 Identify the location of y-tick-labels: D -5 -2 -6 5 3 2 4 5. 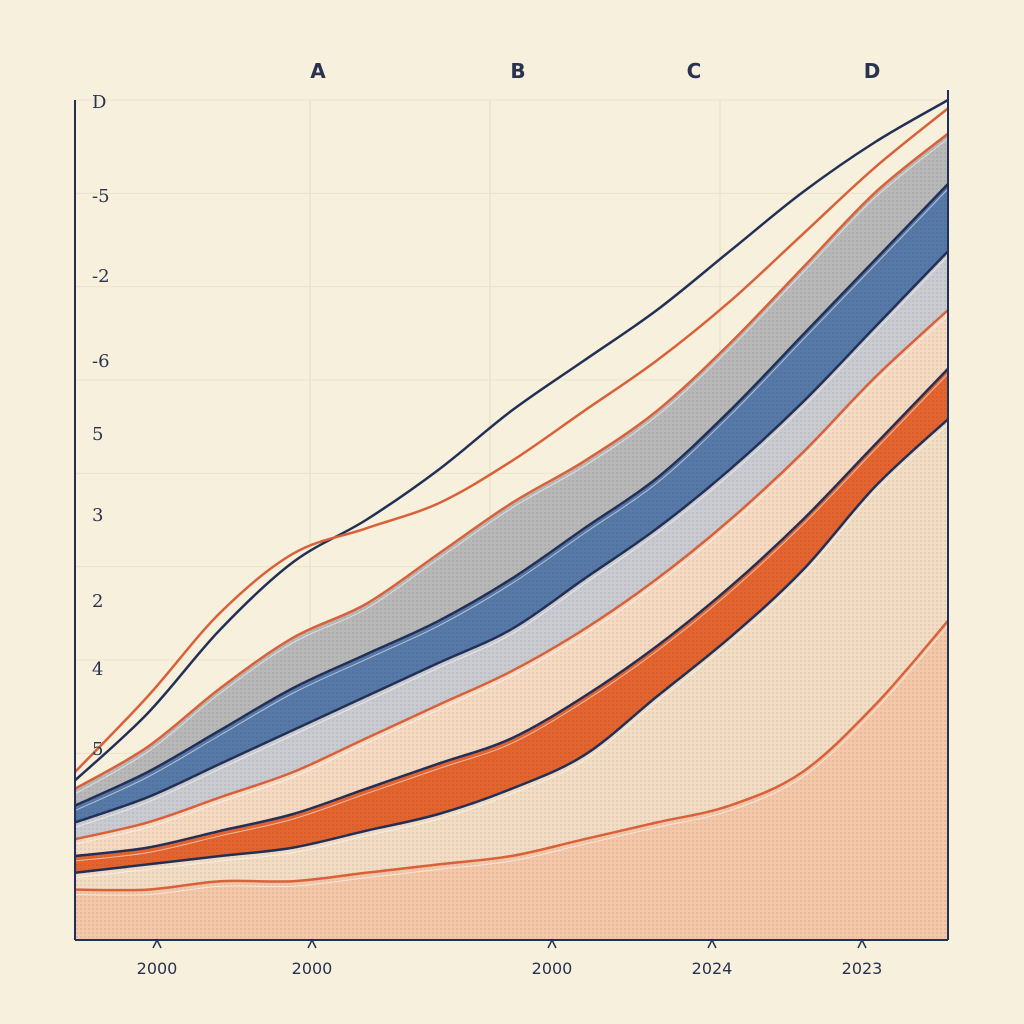
(101, 426).